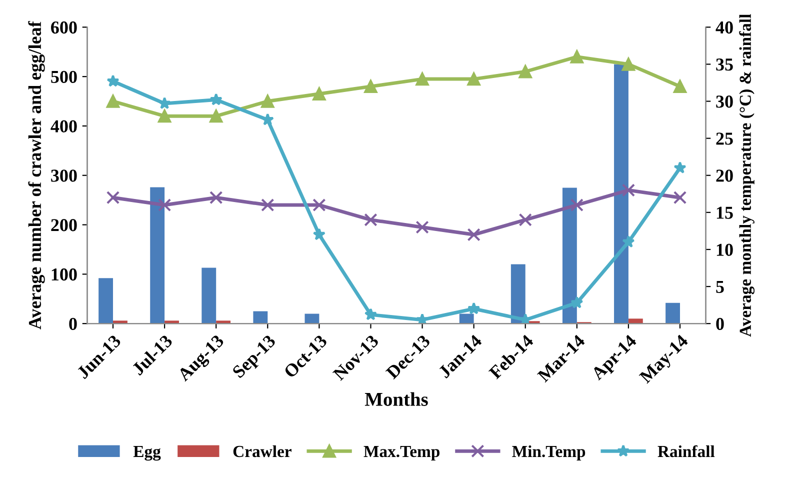 This screenshot has height=494, width=793. What do you see at coordinates (549, 452) in the screenshot?
I see `legend-label: Min.Temp` at bounding box center [549, 452].